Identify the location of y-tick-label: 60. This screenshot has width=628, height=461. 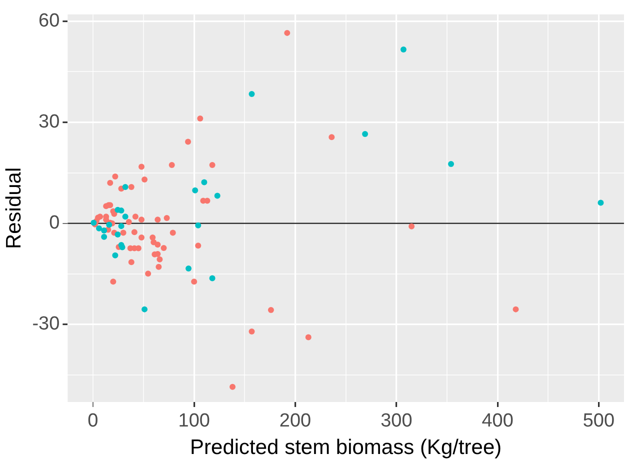
(49, 21).